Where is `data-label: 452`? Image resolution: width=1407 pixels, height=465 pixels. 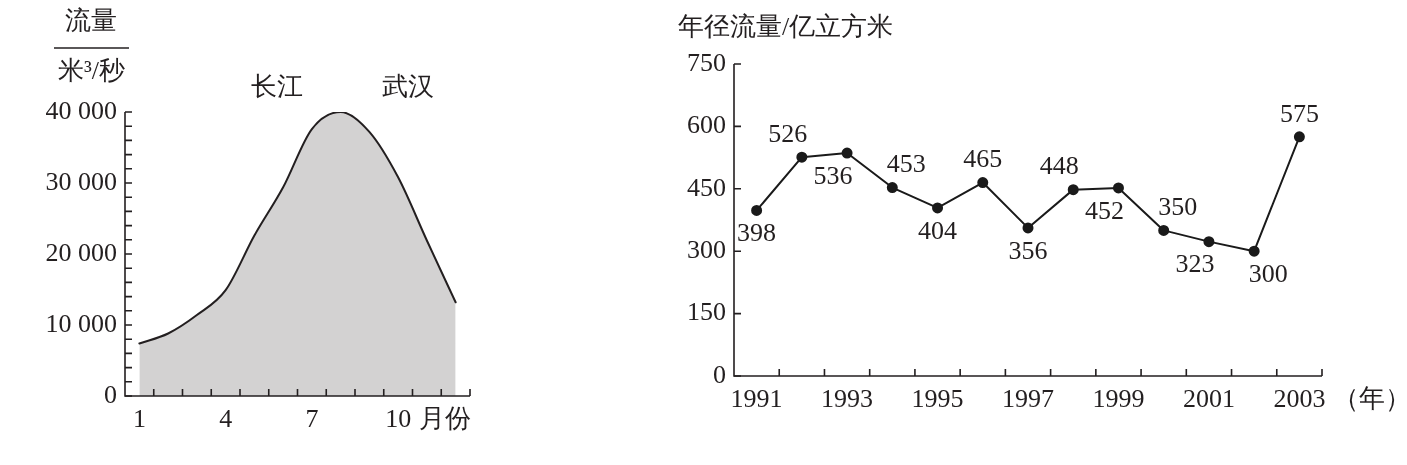
data-label: 452 is located at coordinates (1104, 210).